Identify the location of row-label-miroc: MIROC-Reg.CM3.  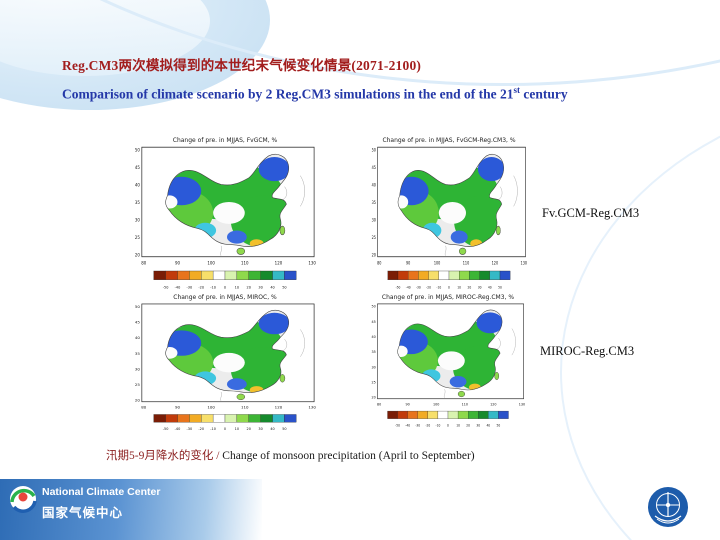
(587, 351).